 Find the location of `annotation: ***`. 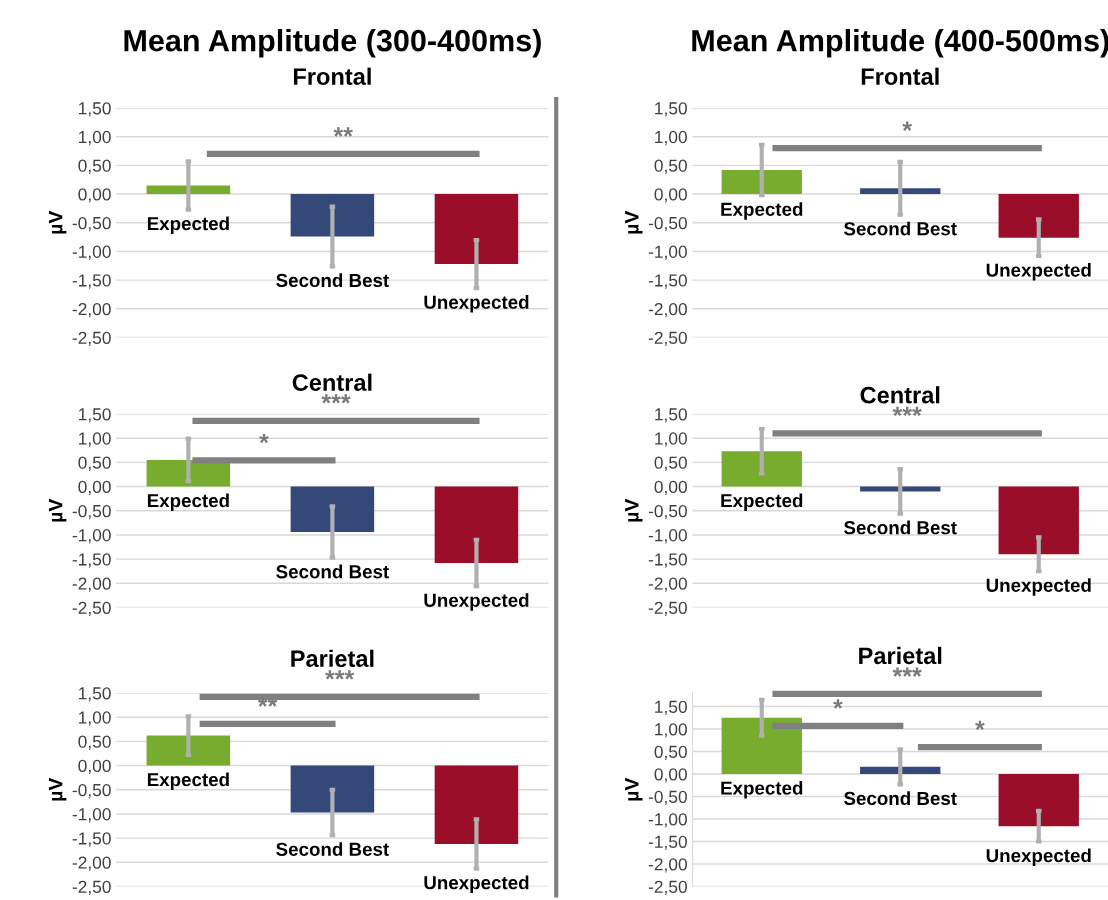

annotation: *** is located at coordinates (907, 411).